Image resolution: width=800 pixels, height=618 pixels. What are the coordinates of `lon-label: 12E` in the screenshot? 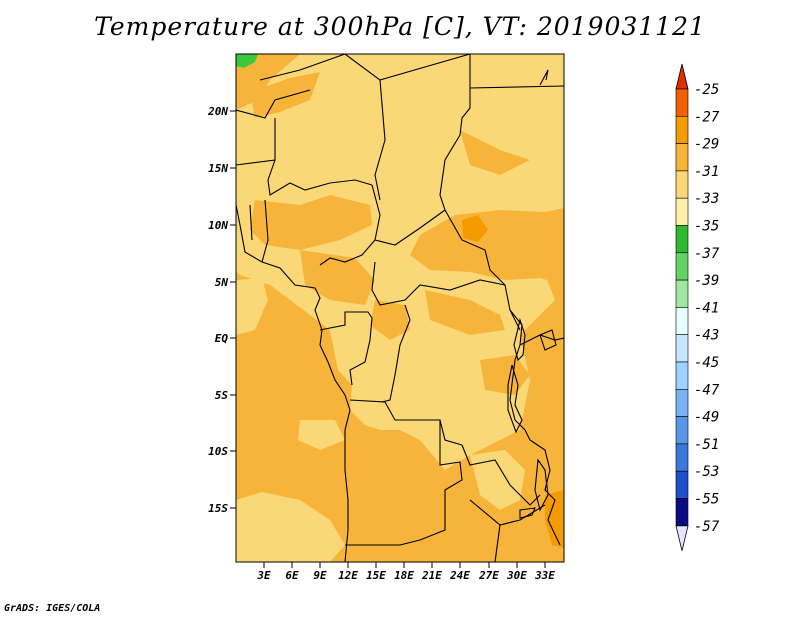 It's located at (348, 575).